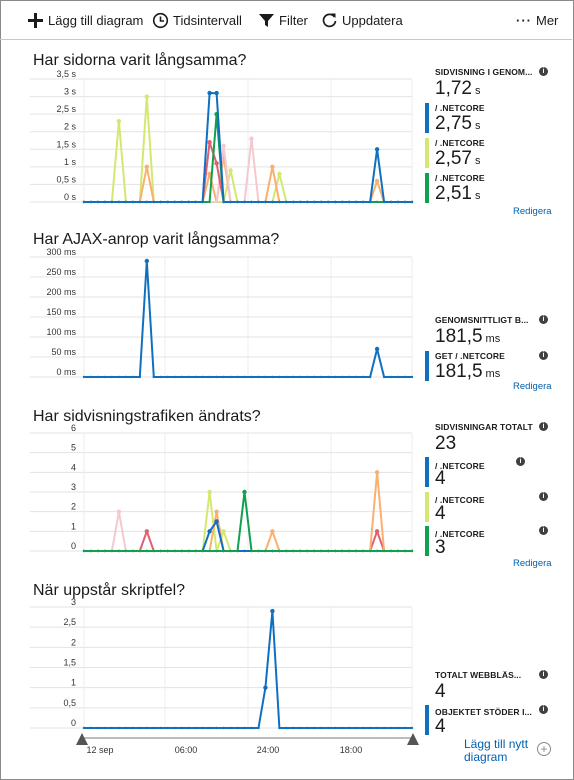 The height and width of the screenshot is (780, 574). What do you see at coordinates (197, 20) in the screenshot?
I see `time-range-button: Tidsintervall` at bounding box center [197, 20].